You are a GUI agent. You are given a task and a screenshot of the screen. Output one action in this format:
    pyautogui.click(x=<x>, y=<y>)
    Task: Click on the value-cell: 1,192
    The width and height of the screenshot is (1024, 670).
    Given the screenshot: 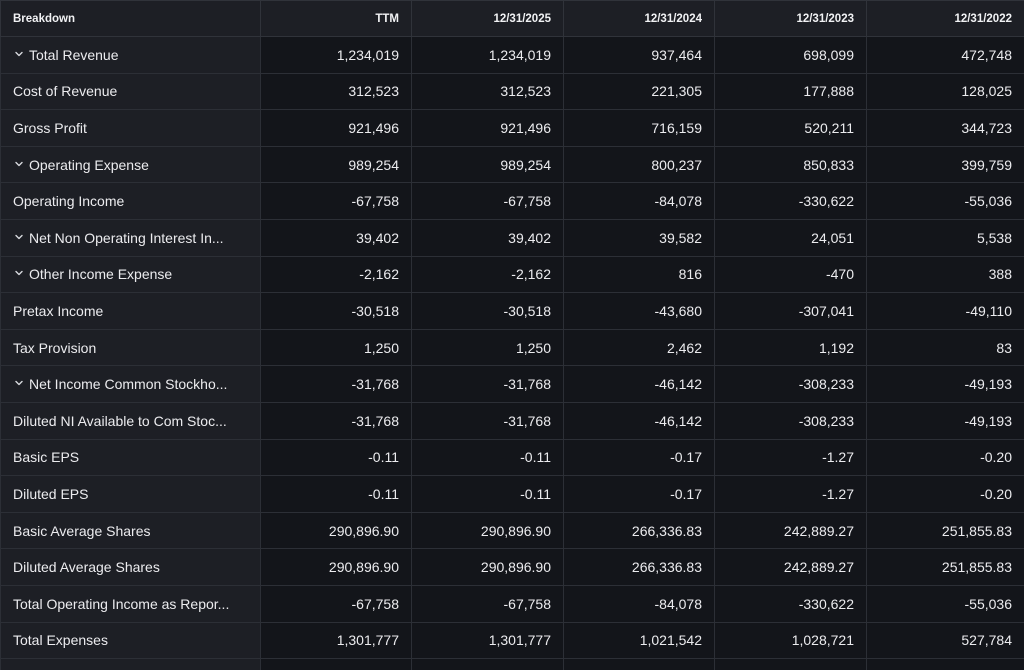 What is the action you would take?
    pyautogui.click(x=790, y=347)
    